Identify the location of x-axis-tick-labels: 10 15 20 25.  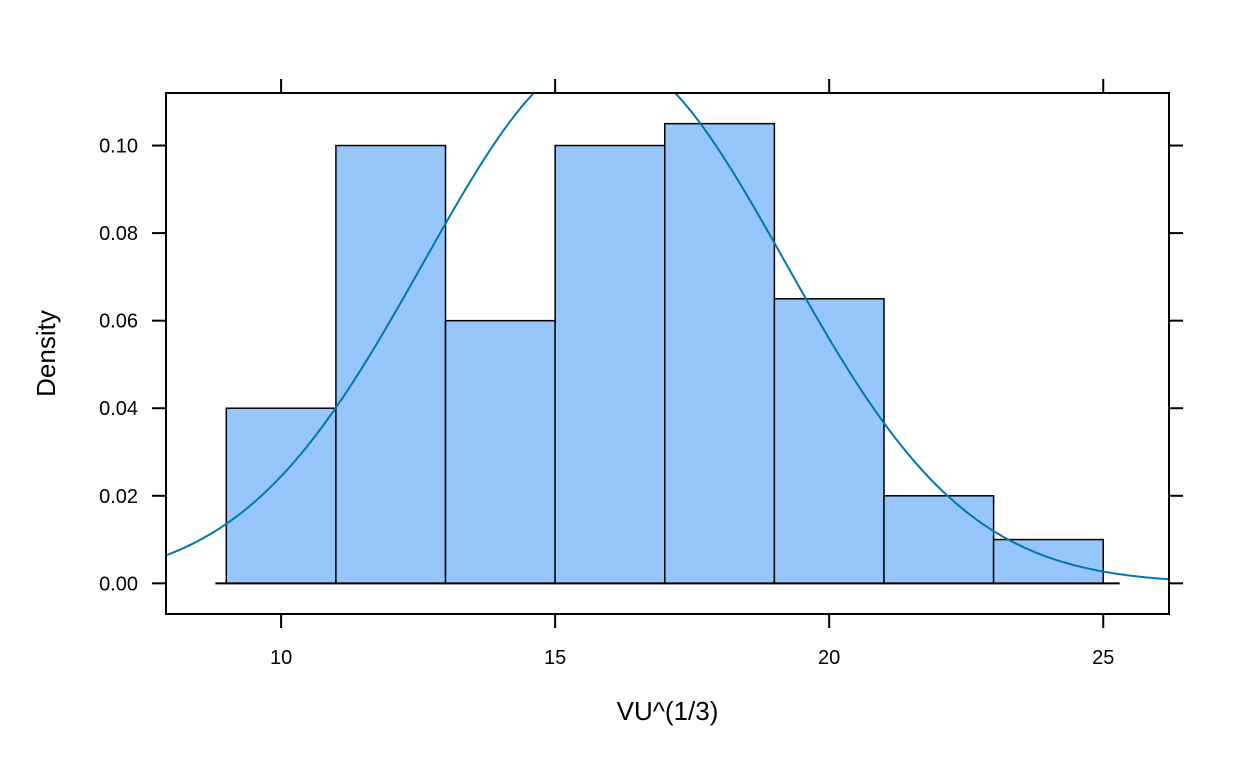
(692, 658).